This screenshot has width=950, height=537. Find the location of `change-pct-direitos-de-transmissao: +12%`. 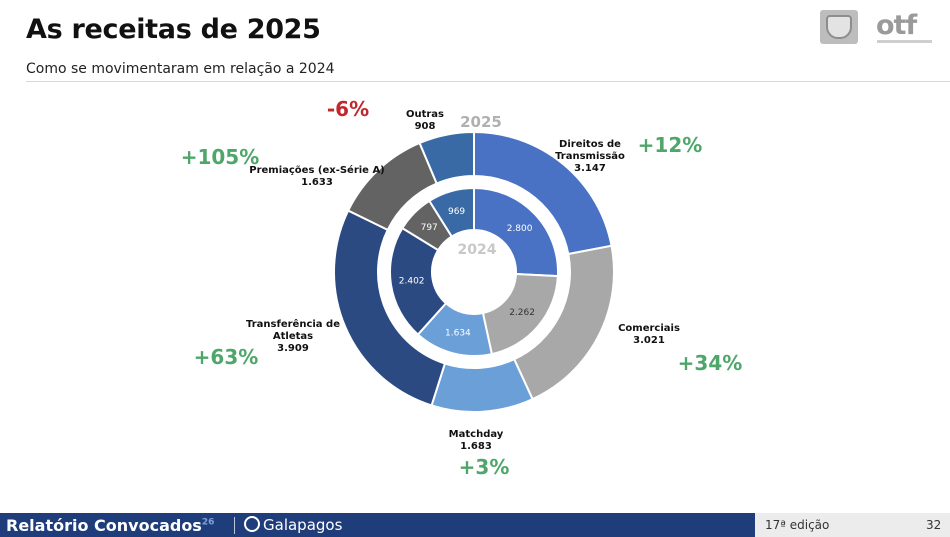

change-pct-direitos-de-transmissao: +12% is located at coordinates (670, 145).